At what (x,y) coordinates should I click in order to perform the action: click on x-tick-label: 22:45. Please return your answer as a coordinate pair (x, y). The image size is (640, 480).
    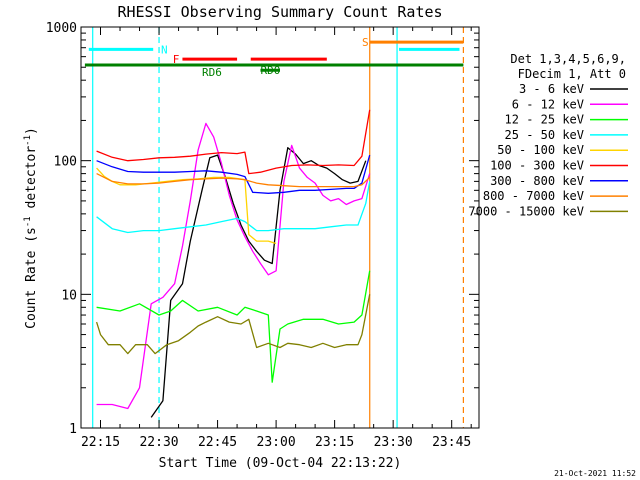
    Looking at the image, I should click on (217, 442).